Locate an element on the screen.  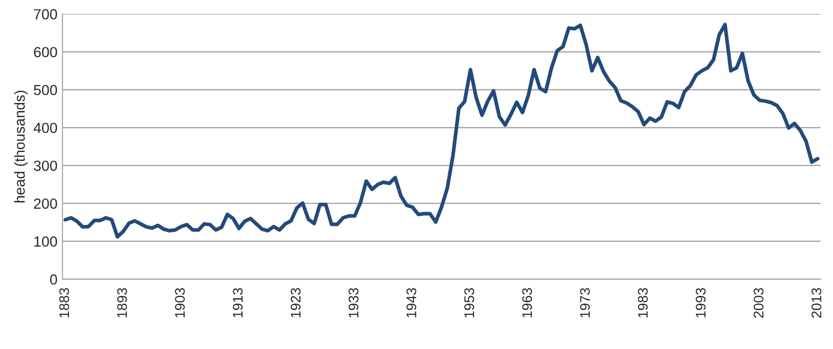
x-tick-label: 1943 is located at coordinates (411, 303).